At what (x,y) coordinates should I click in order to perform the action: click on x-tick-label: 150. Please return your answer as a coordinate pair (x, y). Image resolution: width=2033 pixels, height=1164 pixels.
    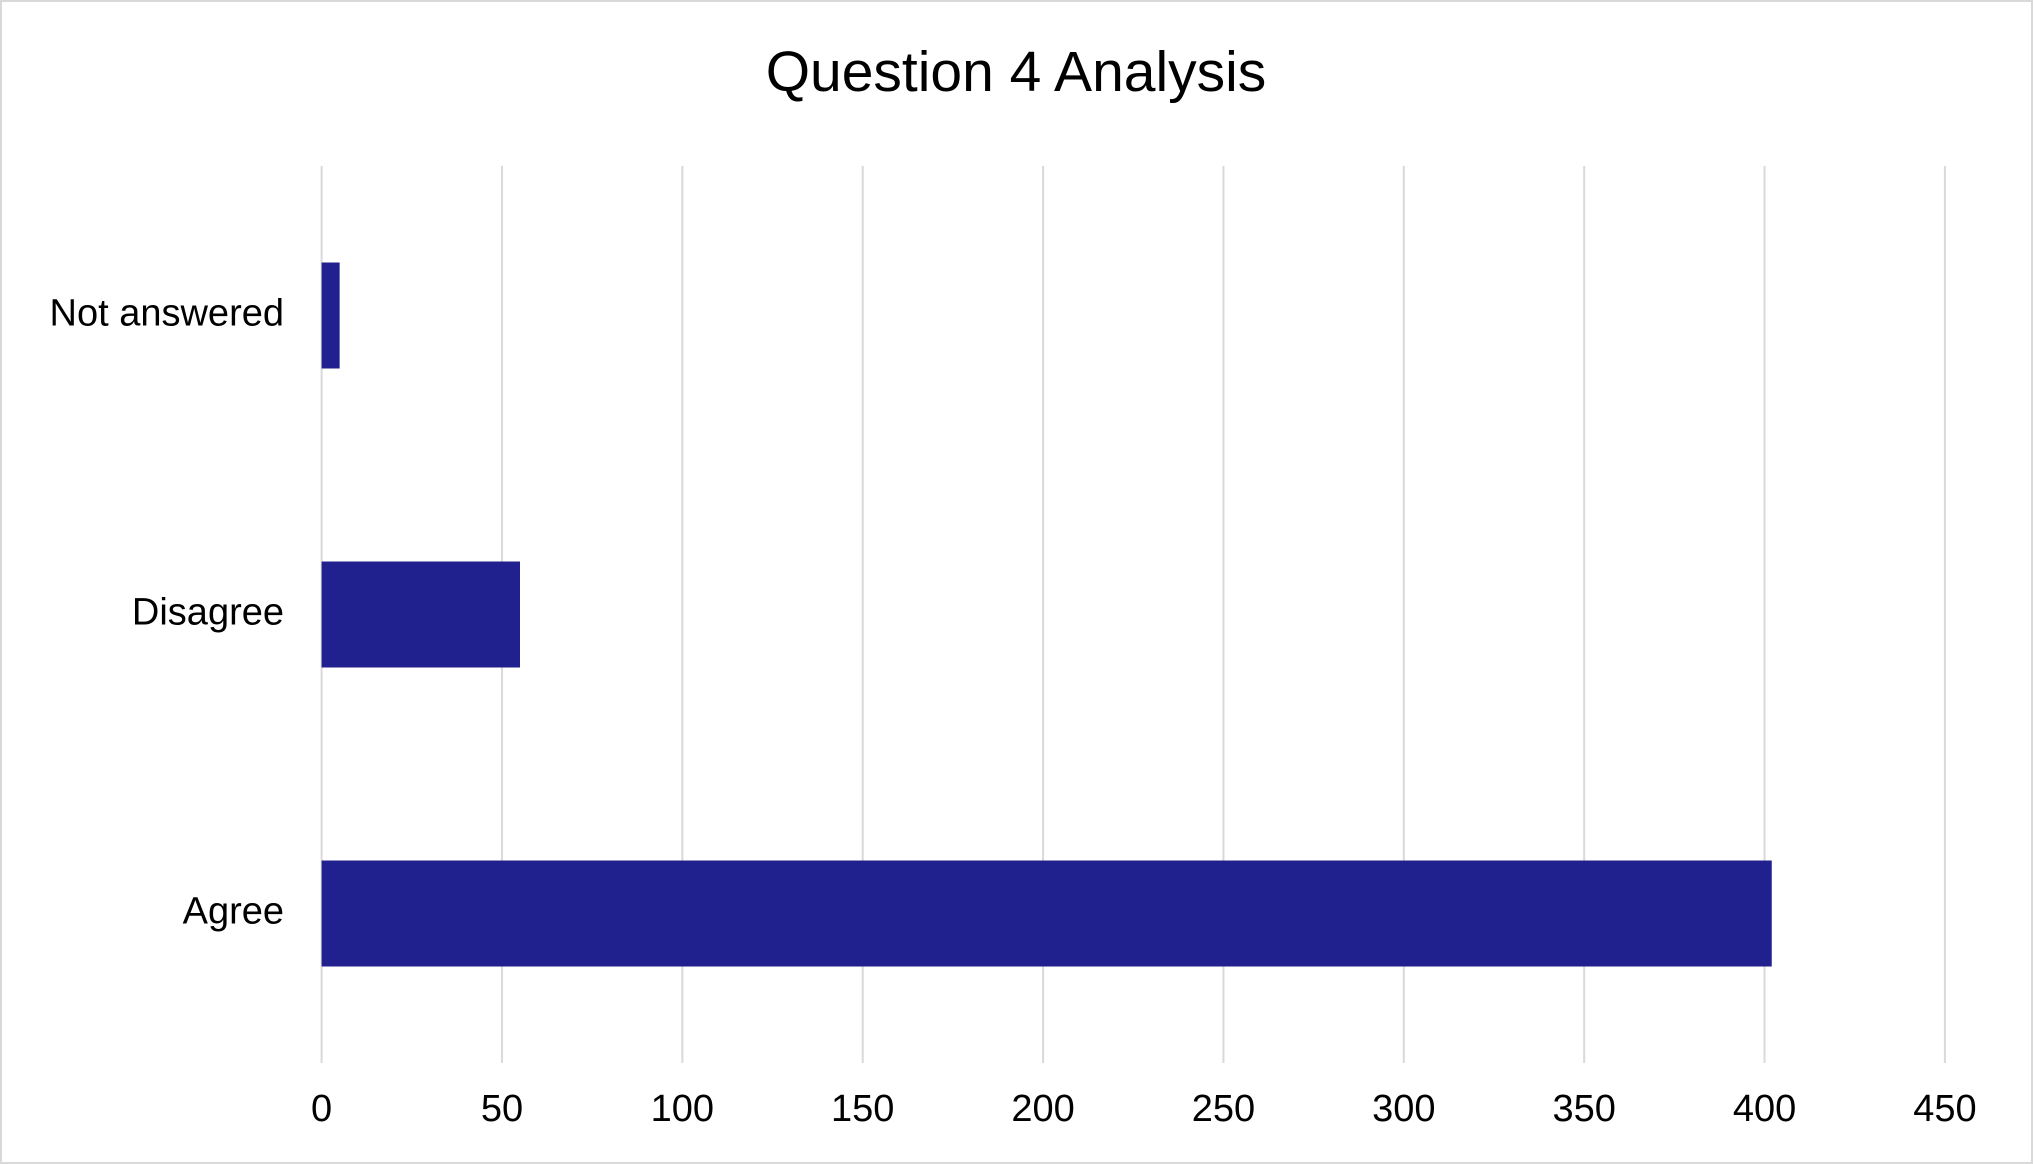
    Looking at the image, I should click on (862, 1109).